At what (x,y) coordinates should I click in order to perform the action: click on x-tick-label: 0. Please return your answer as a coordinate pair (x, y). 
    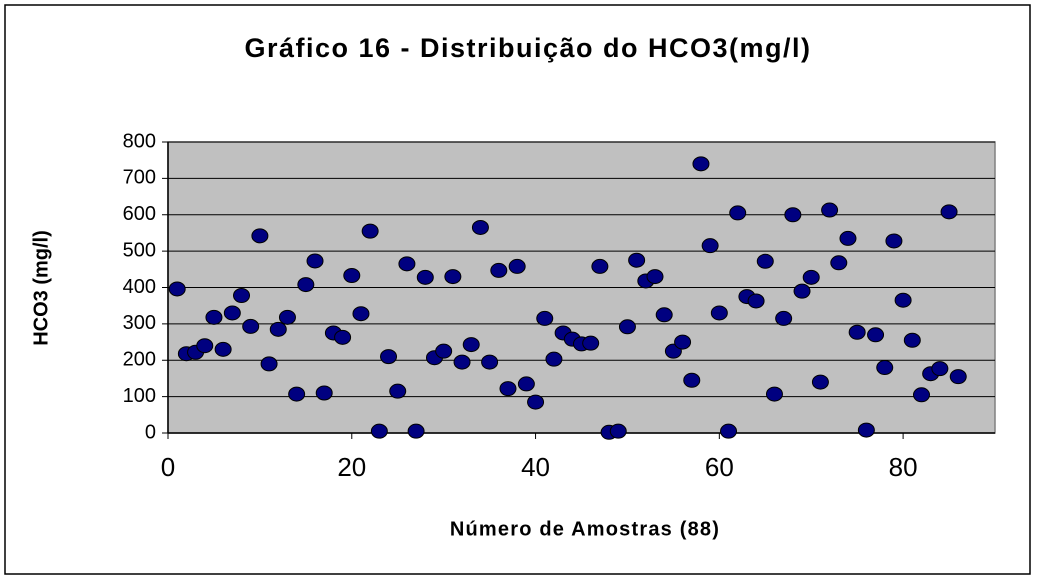
    Looking at the image, I should click on (168, 467).